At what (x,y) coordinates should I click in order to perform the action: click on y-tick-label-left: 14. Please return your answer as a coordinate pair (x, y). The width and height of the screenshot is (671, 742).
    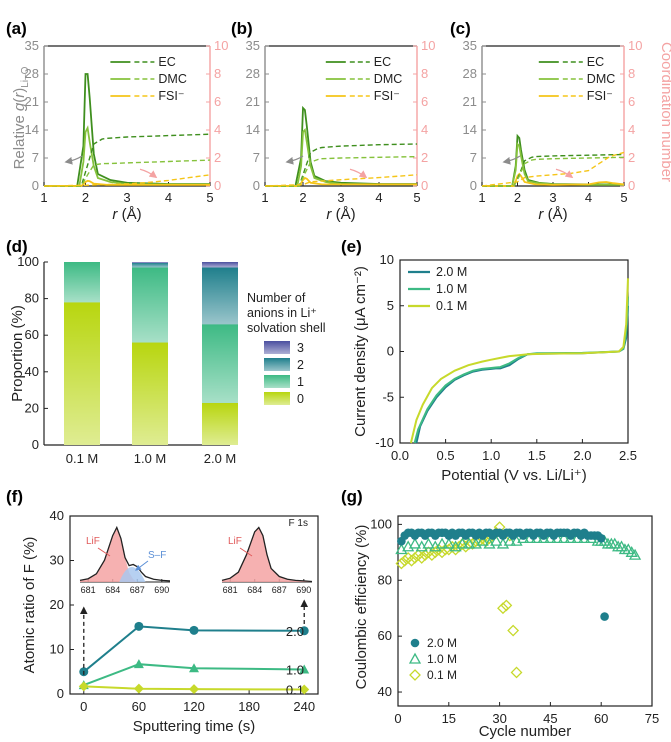
    Looking at the image, I should click on (253, 129).